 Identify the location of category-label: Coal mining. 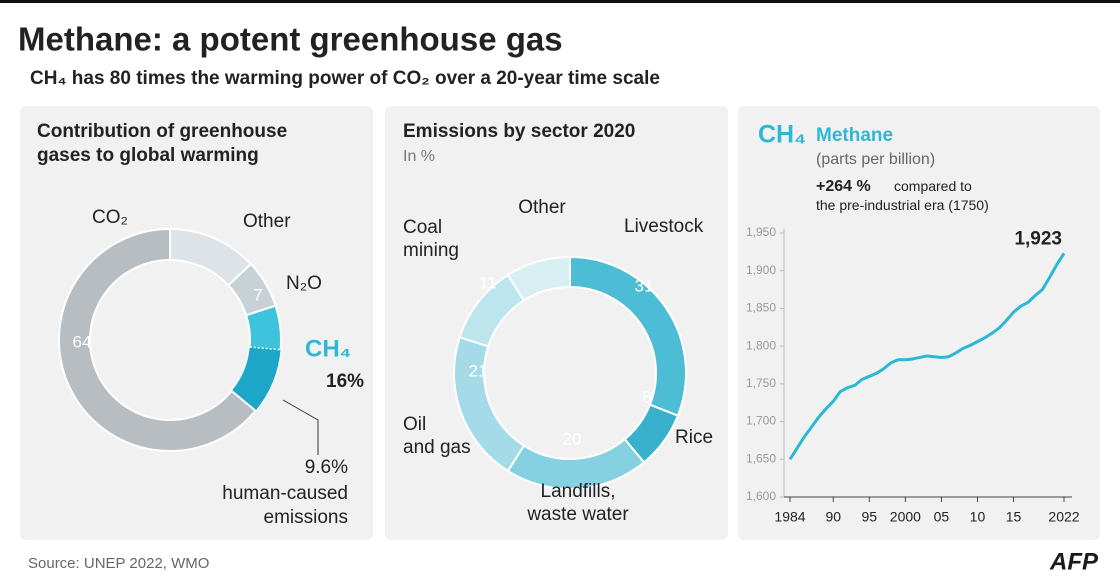
(431, 239).